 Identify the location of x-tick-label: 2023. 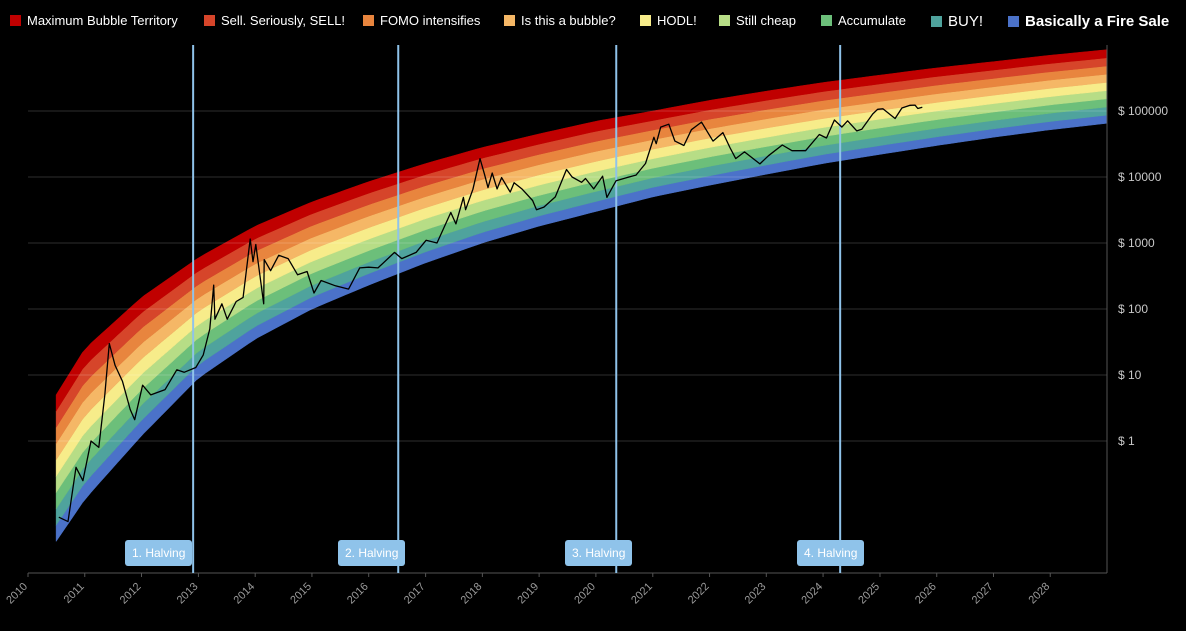
(756, 594).